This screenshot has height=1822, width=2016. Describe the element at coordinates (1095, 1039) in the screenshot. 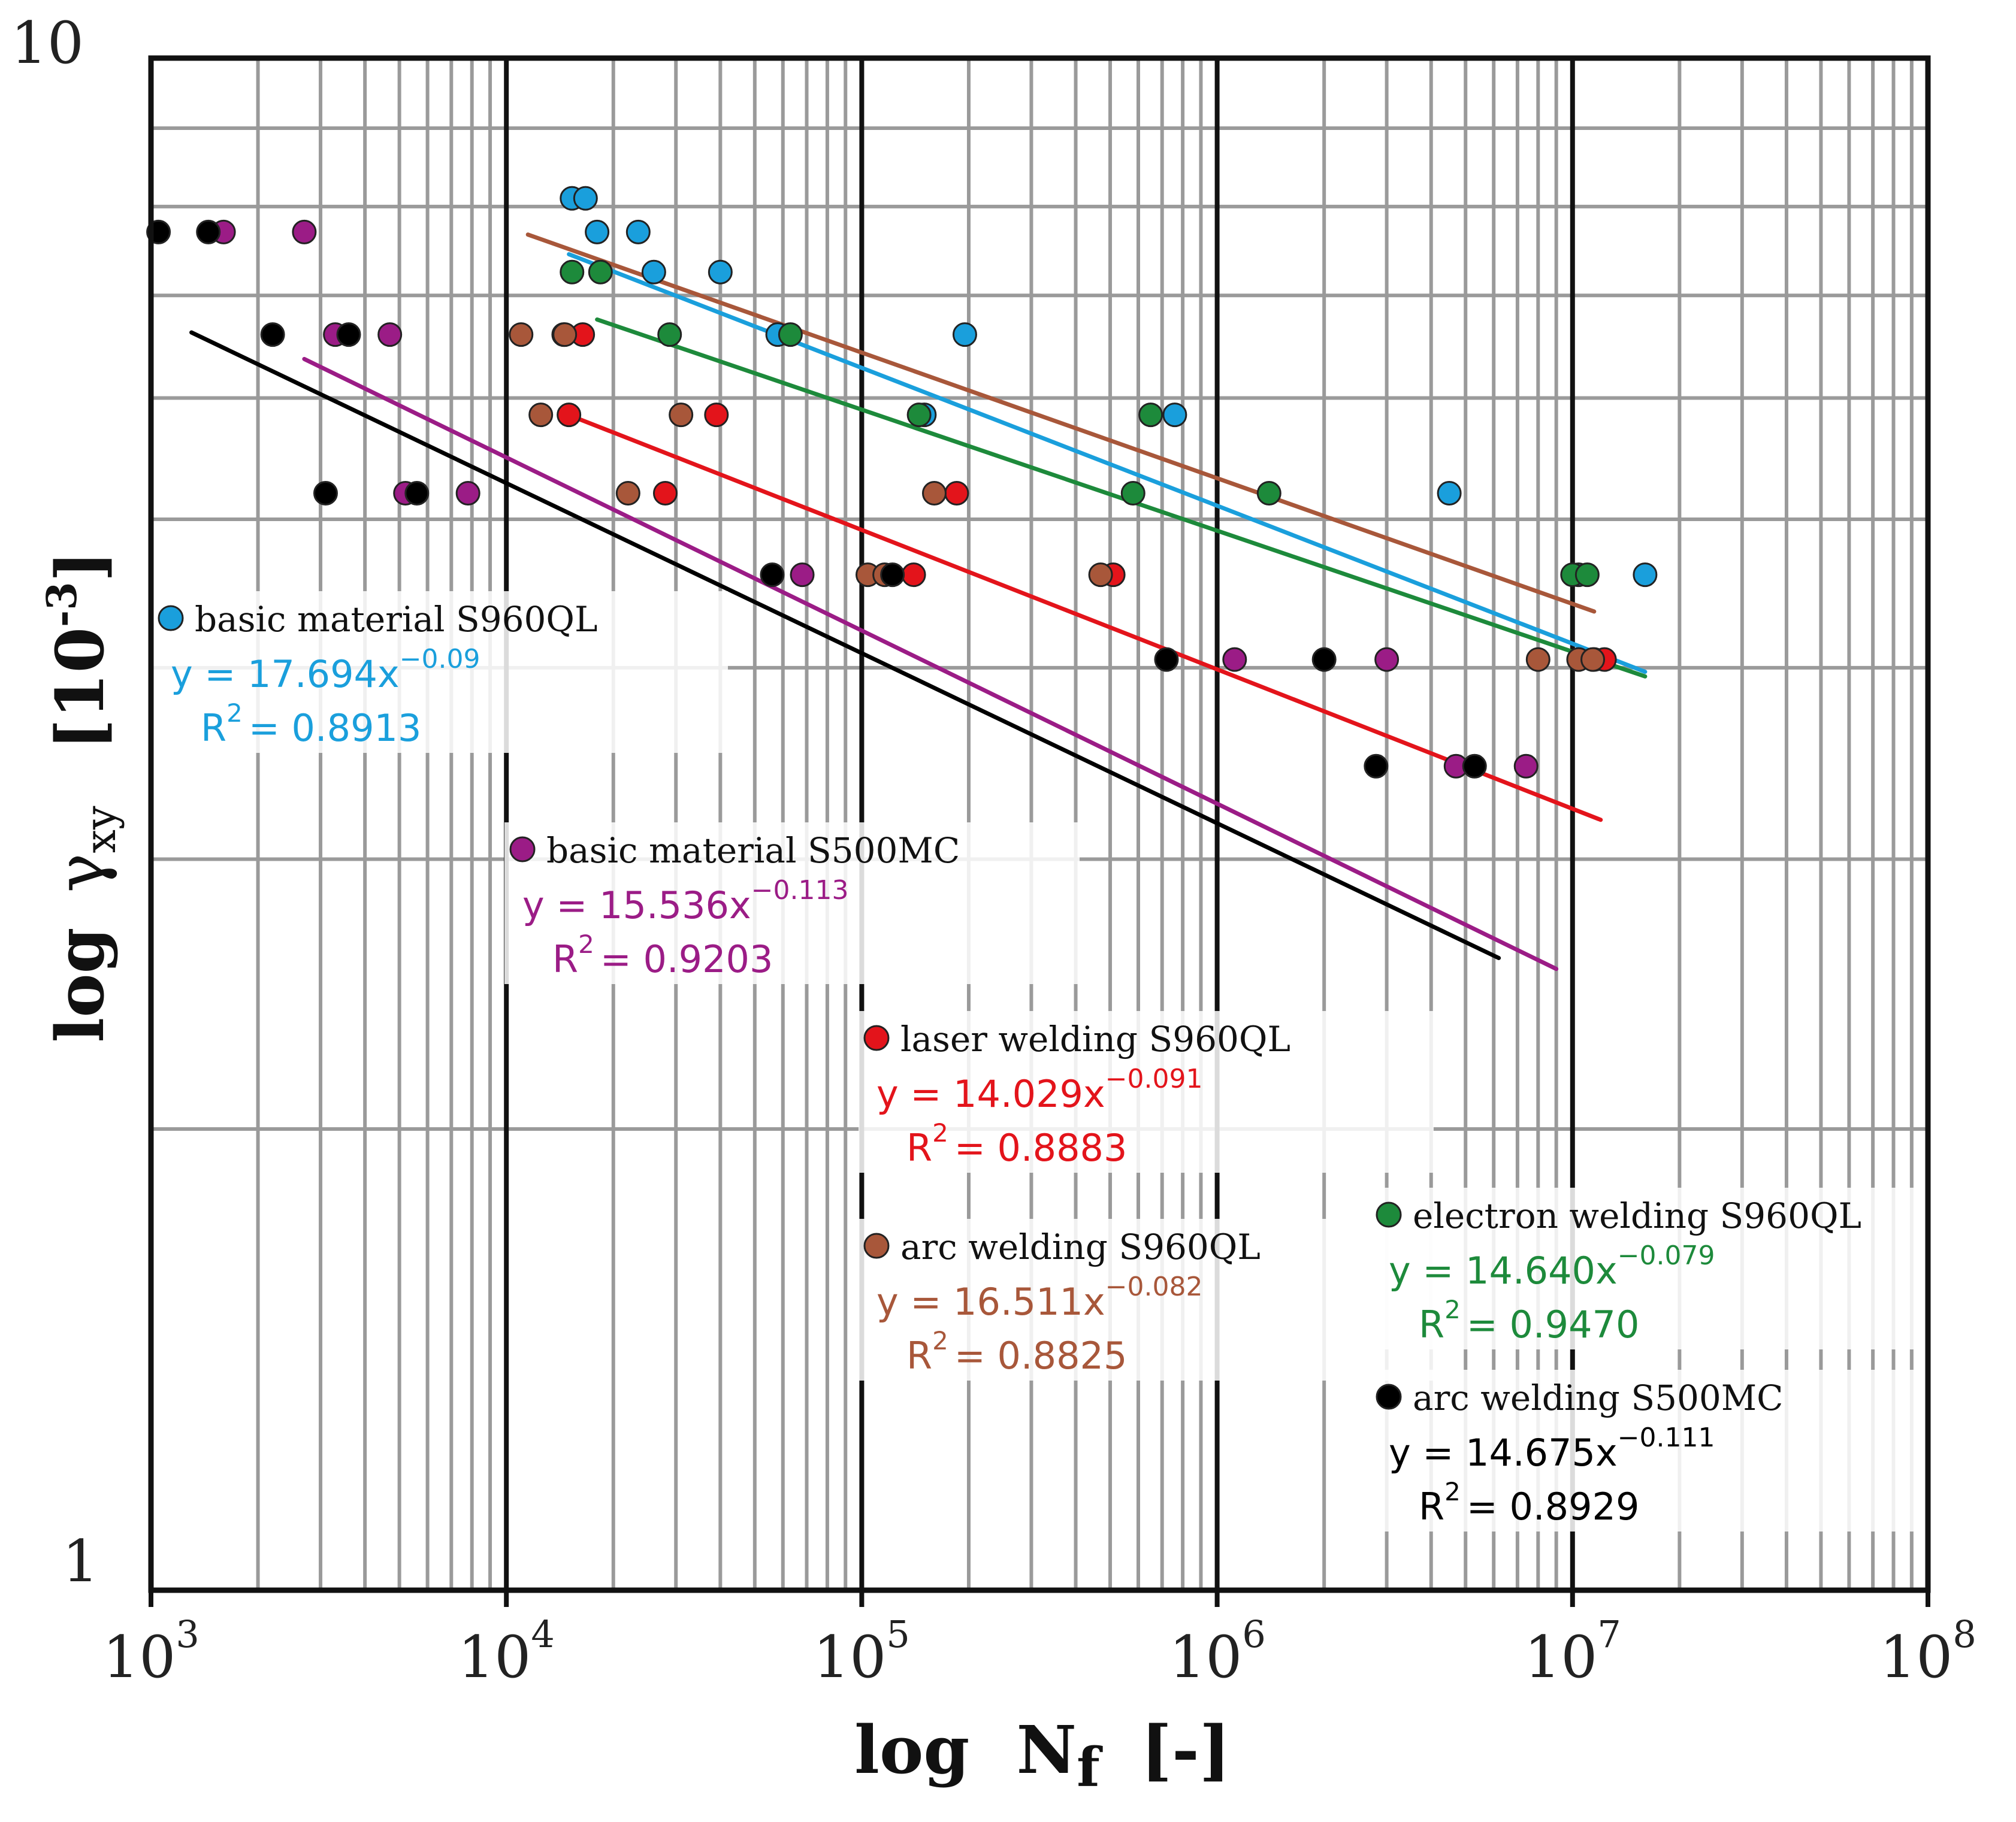

I see `legend-label: laser welding S960QL` at that location.